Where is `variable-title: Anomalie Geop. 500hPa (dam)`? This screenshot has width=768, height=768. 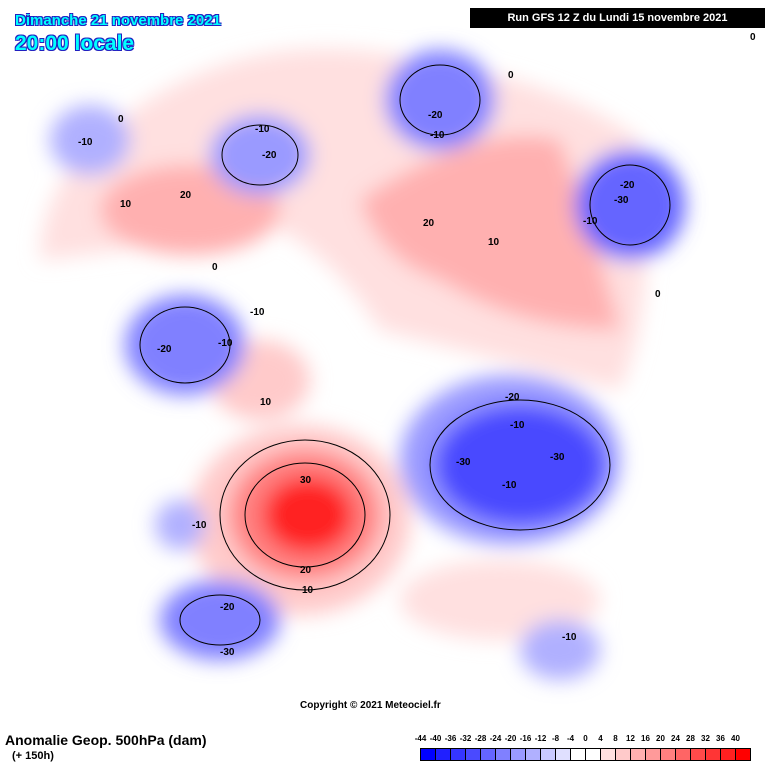 variable-title: Anomalie Geop. 500hPa (dam) is located at coordinates (106, 740).